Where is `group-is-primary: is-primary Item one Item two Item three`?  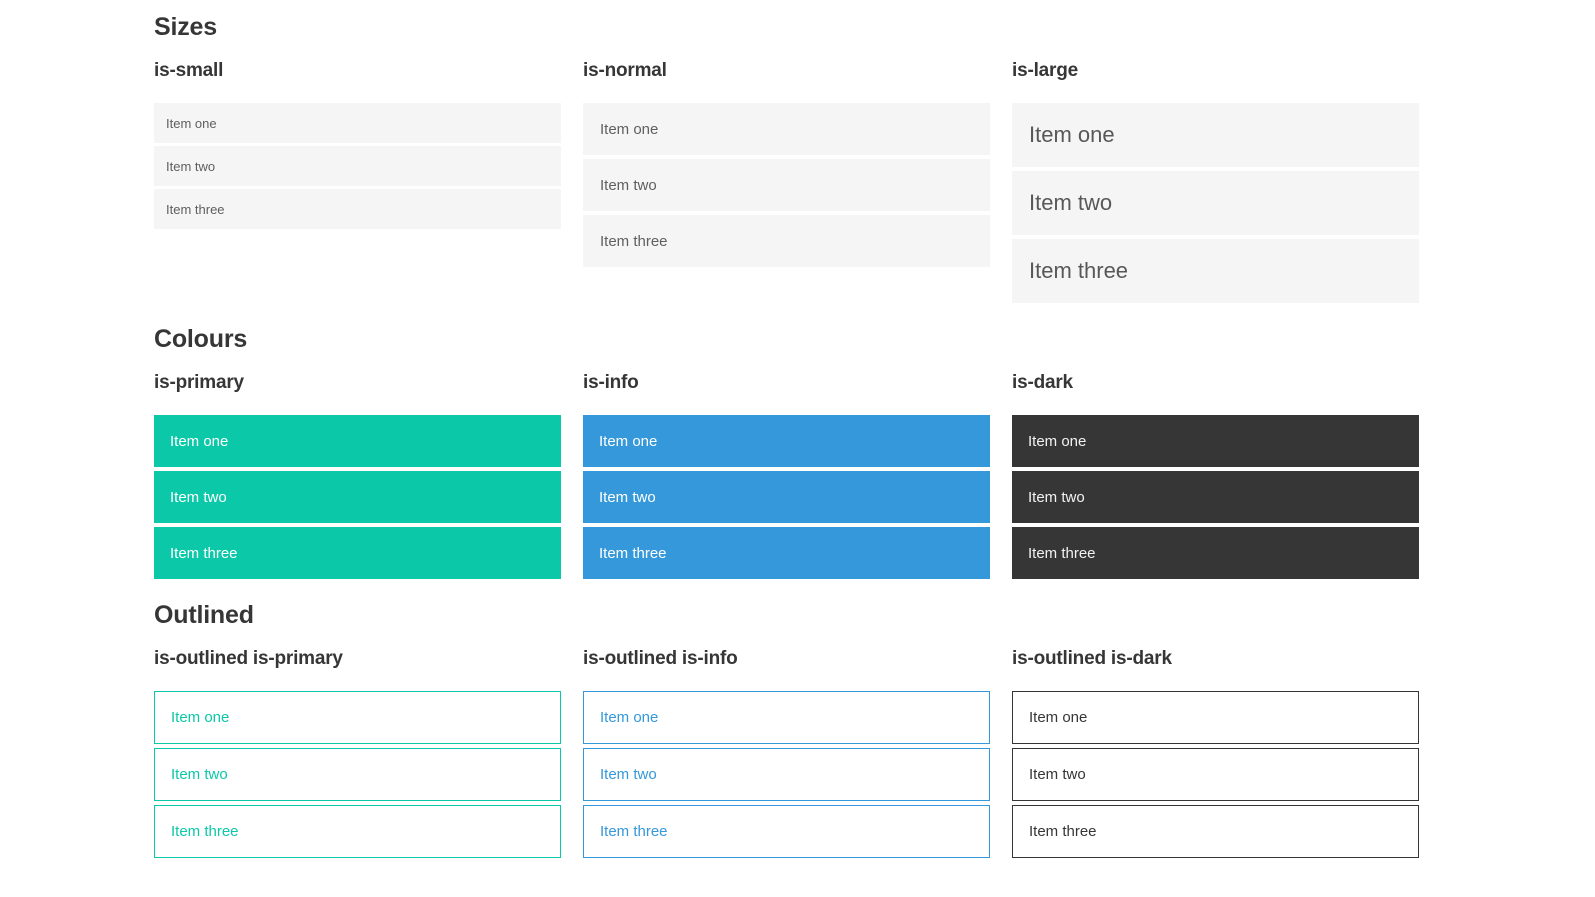
group-is-primary: is-primary Item one Item two Item three is located at coordinates (357, 478).